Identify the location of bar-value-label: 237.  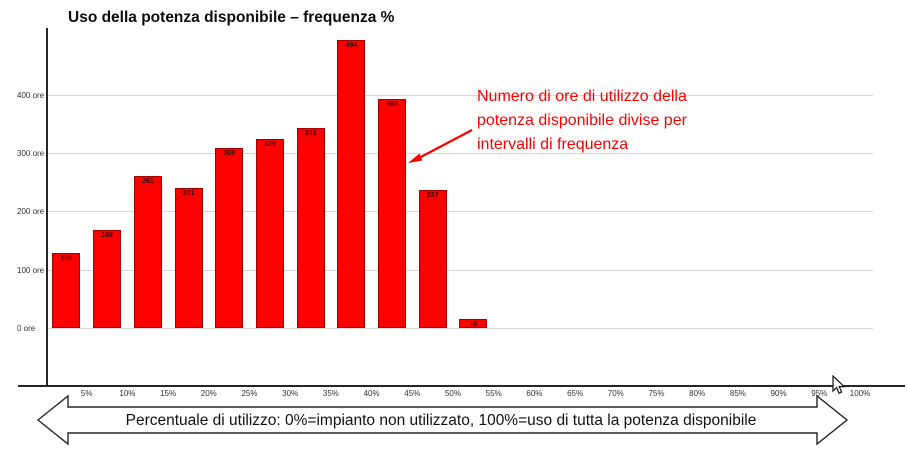
(432, 195).